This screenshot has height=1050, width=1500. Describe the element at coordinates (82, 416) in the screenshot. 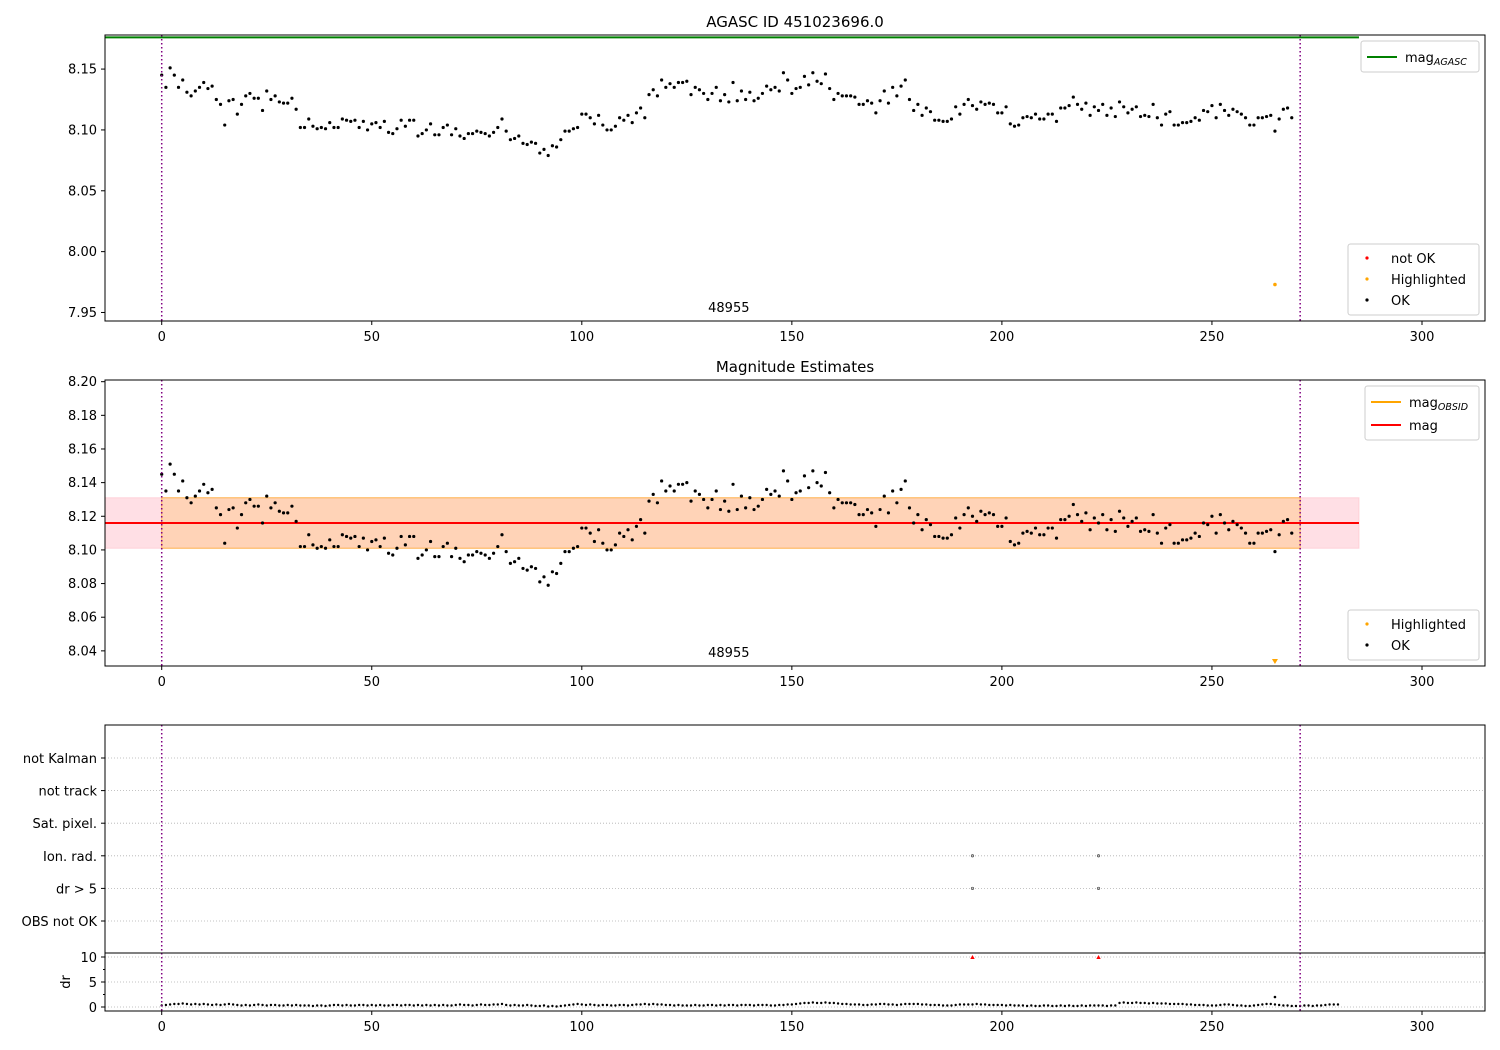

I see `y-tick-label: 8.18` at that location.